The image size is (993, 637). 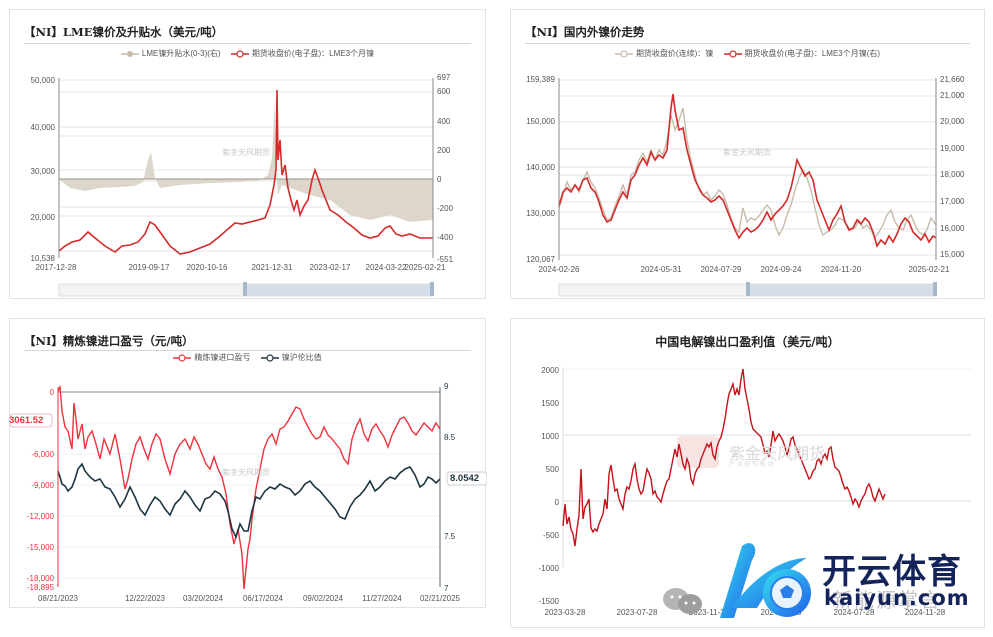 What do you see at coordinates (170, 53) in the screenshot?
I see `legend-item-spread: LME镍升贴水(0-3)(右)` at bounding box center [170, 53].